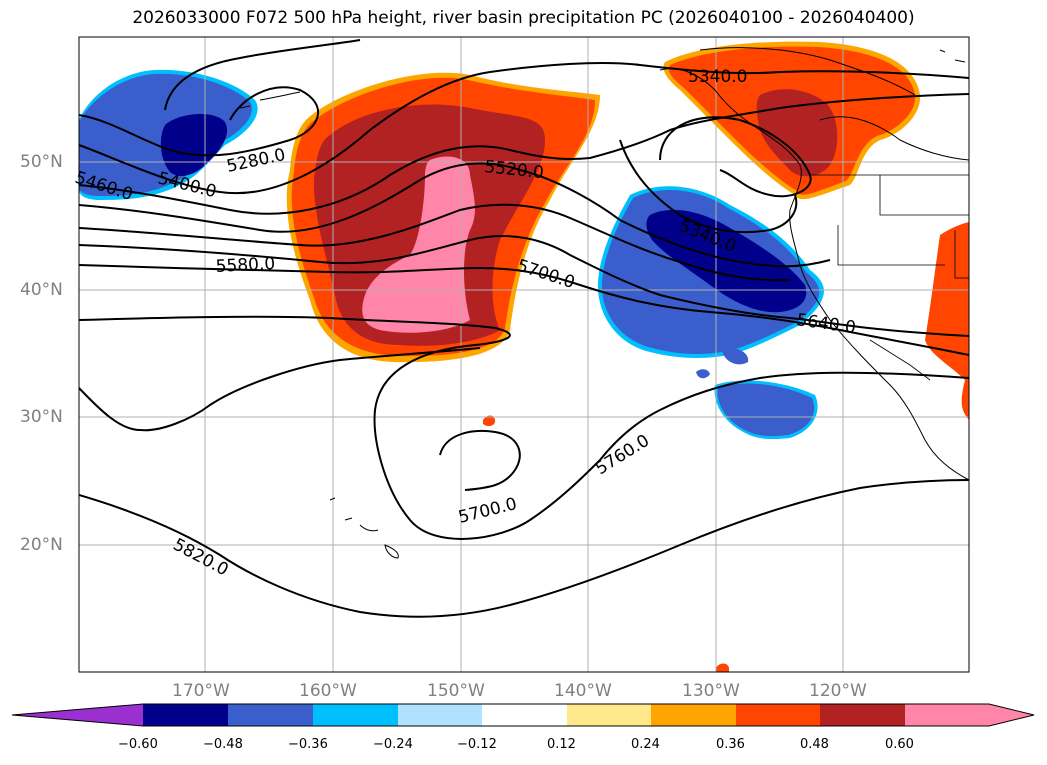  I want to click on colorbar-tick: −0.12, so click(477, 744).